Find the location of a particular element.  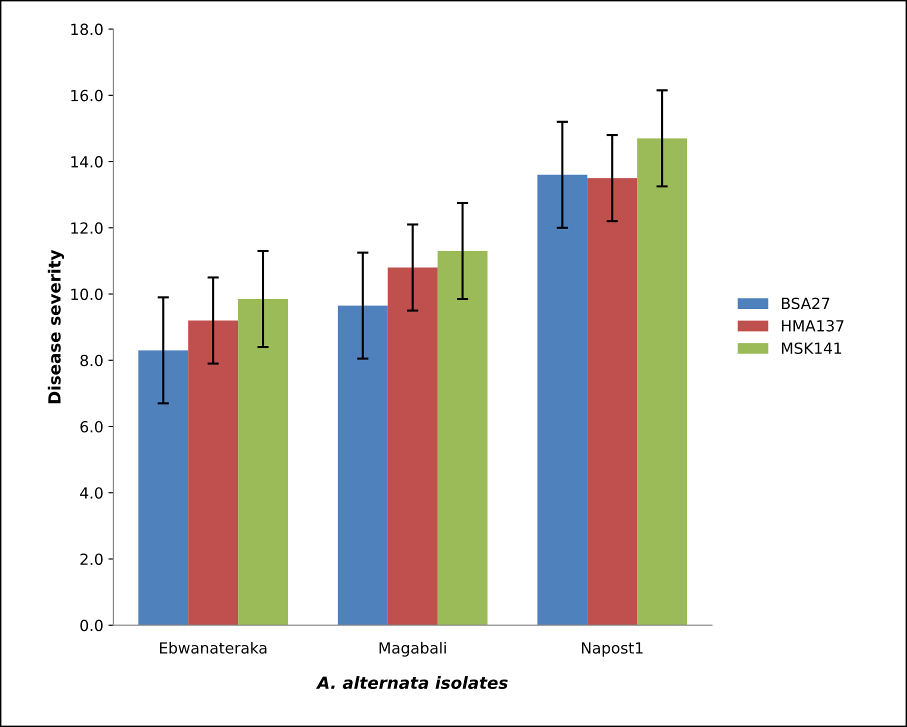

y-tick-label: 8.0 is located at coordinates (91, 360).